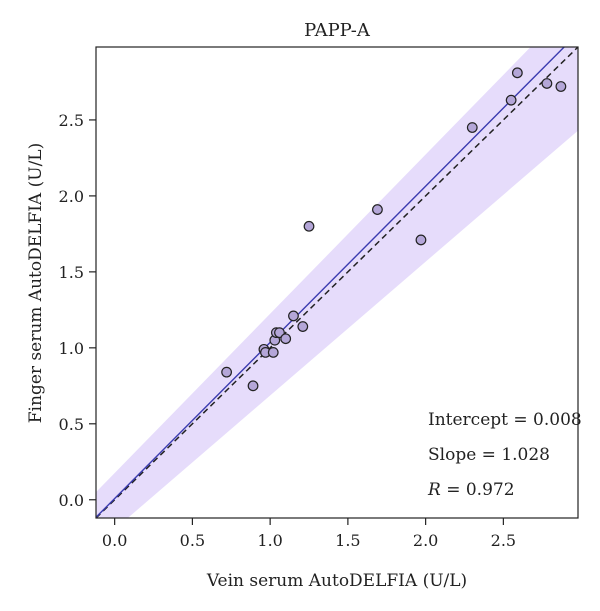  I want to click on intercept-stat: Intercept = 0.008, so click(505, 420).